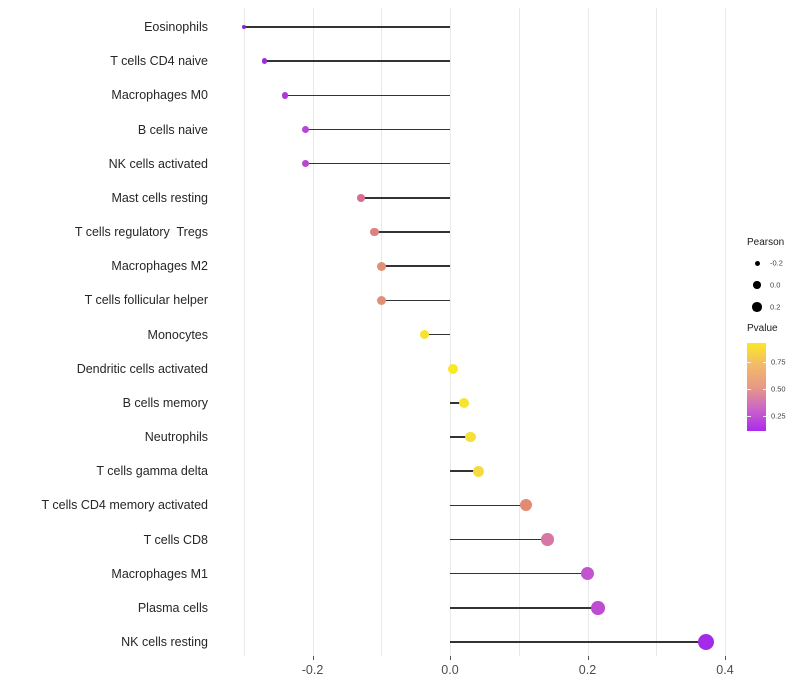  What do you see at coordinates (312, 670) in the screenshot?
I see `x-axis-tick-label: -0.2` at bounding box center [312, 670].